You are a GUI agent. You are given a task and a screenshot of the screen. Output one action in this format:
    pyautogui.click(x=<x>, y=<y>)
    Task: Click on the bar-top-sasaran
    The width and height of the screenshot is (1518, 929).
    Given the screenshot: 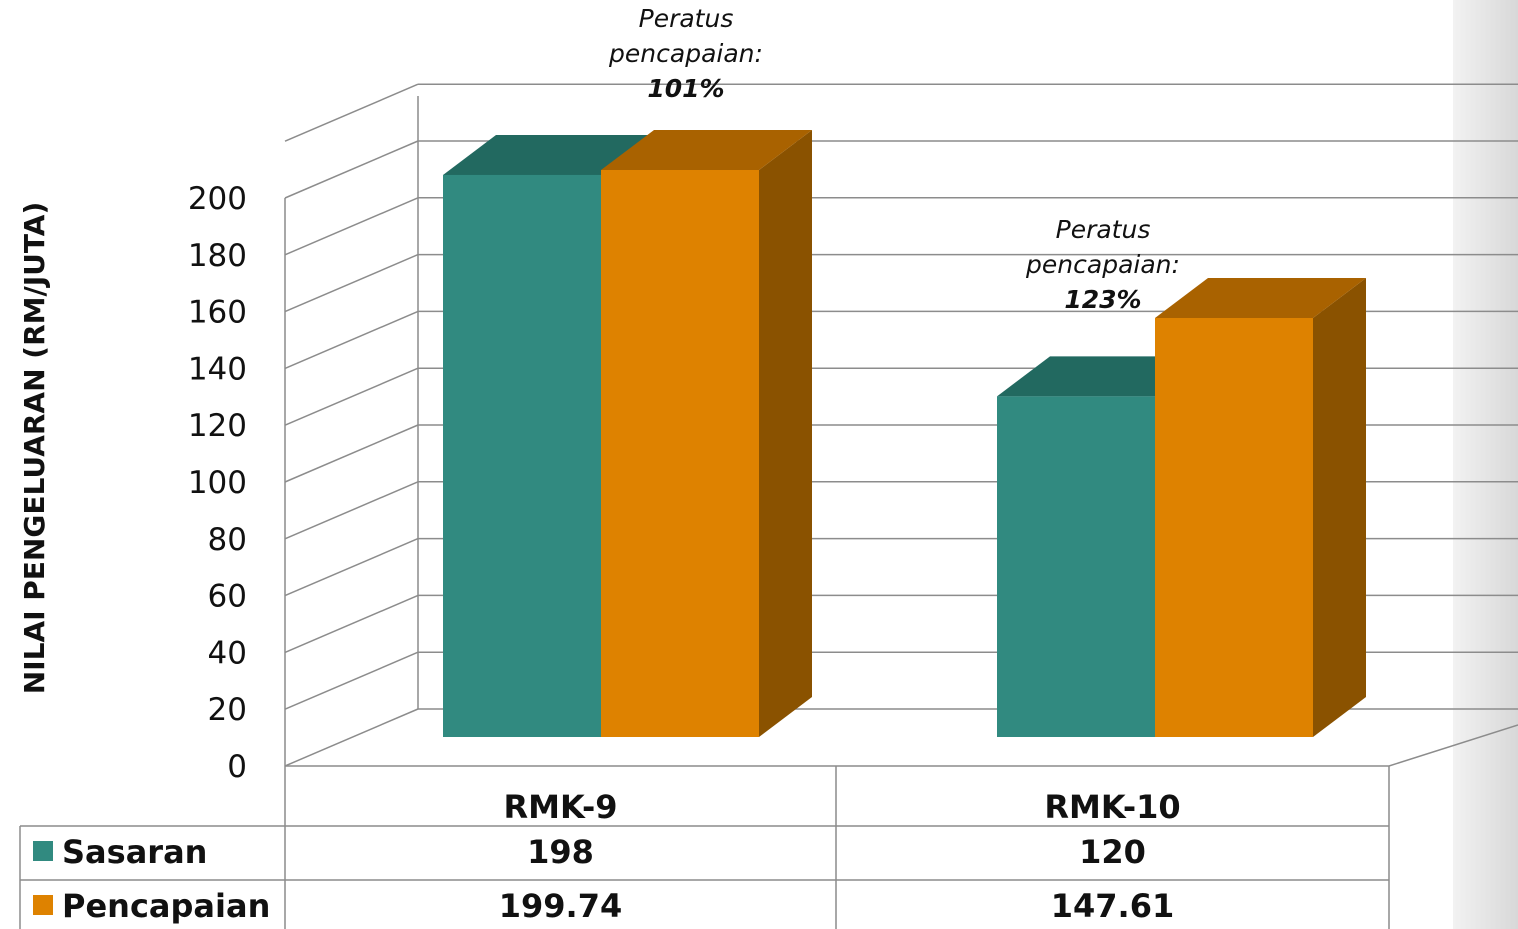 What is the action you would take?
    pyautogui.click(x=548, y=154)
    